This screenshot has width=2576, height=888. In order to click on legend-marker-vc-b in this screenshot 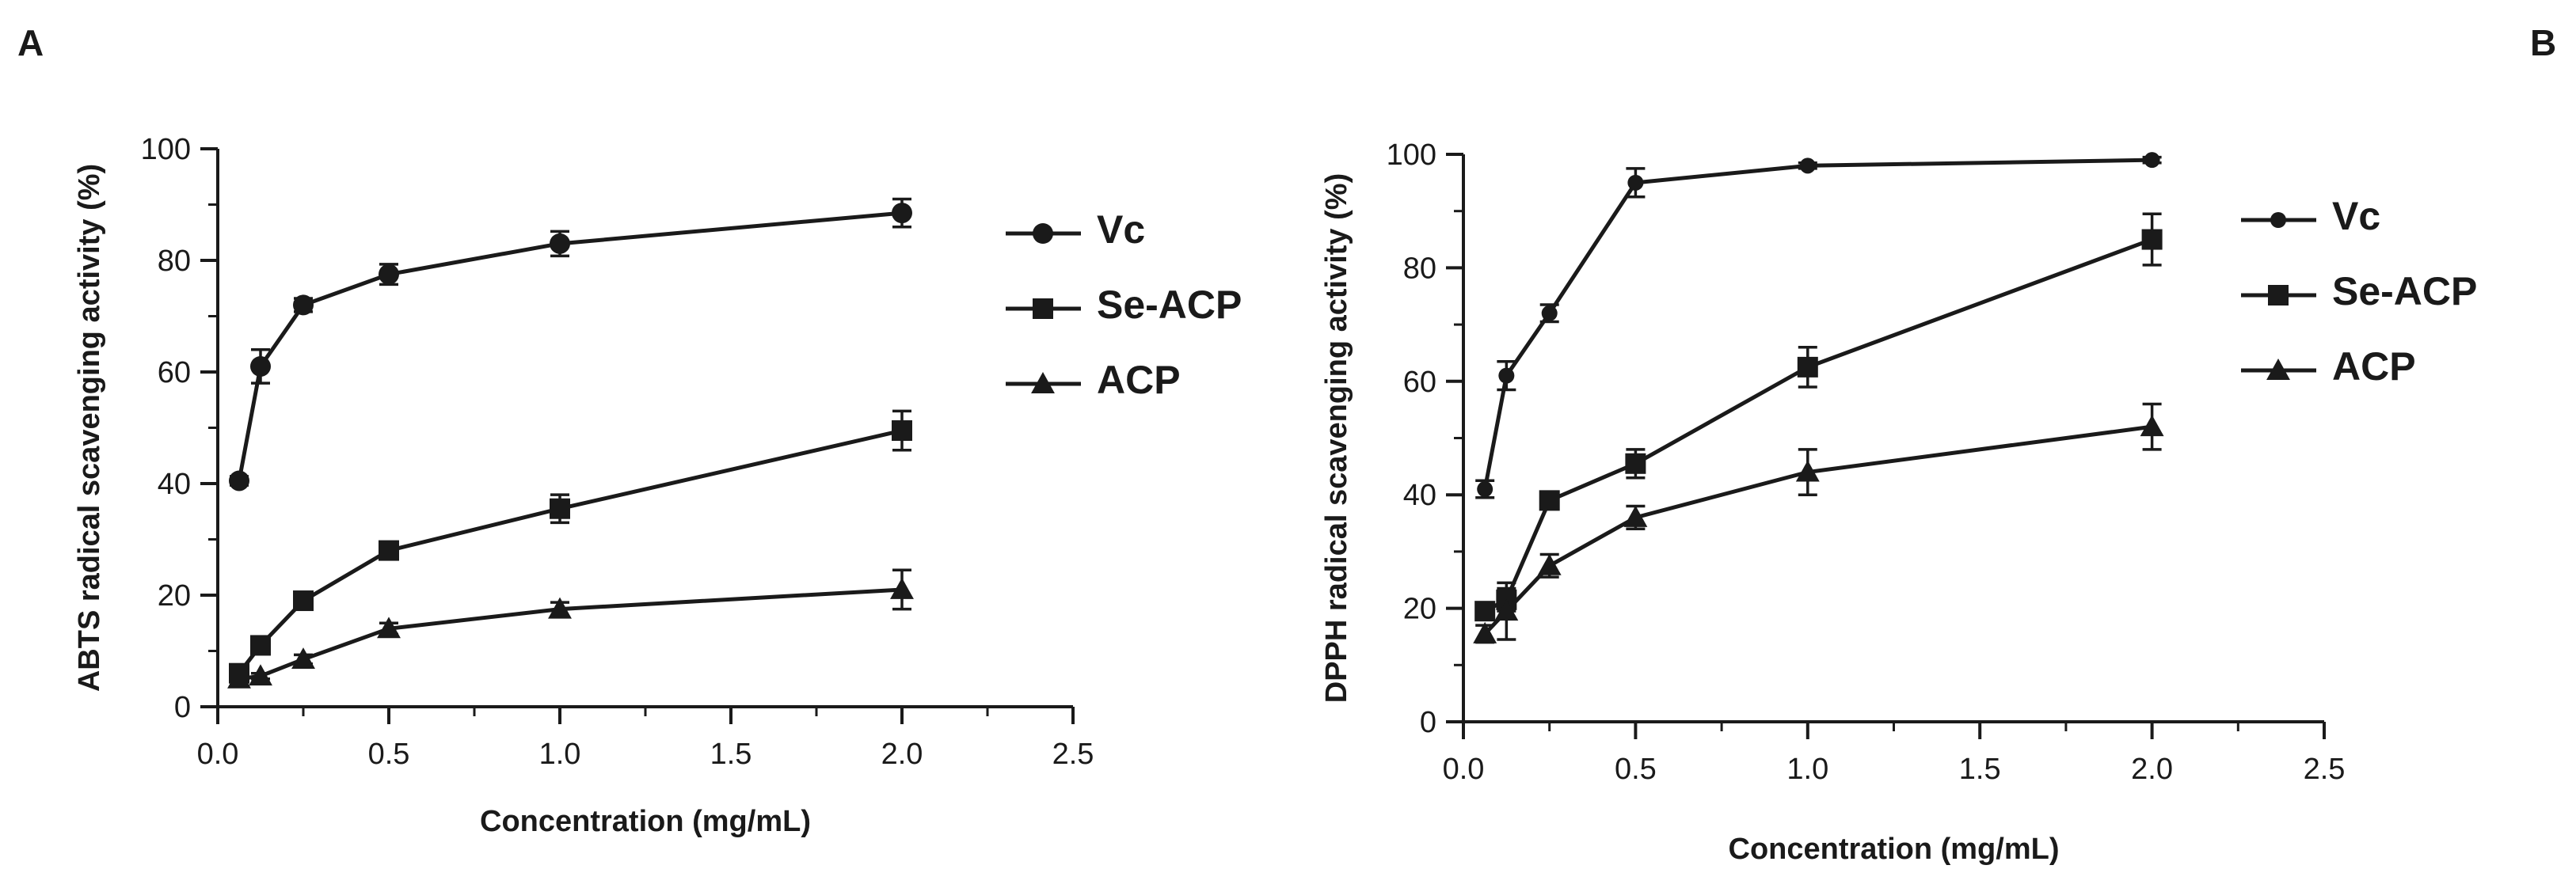, I will do `click(2278, 220)`.